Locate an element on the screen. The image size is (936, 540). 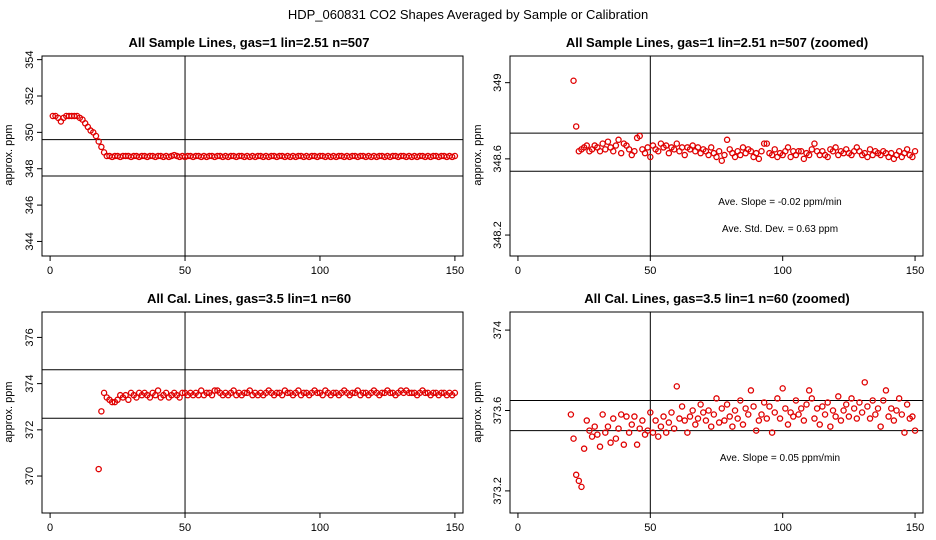
y-tick-label: 348.2 is located at coordinates (498, 235).